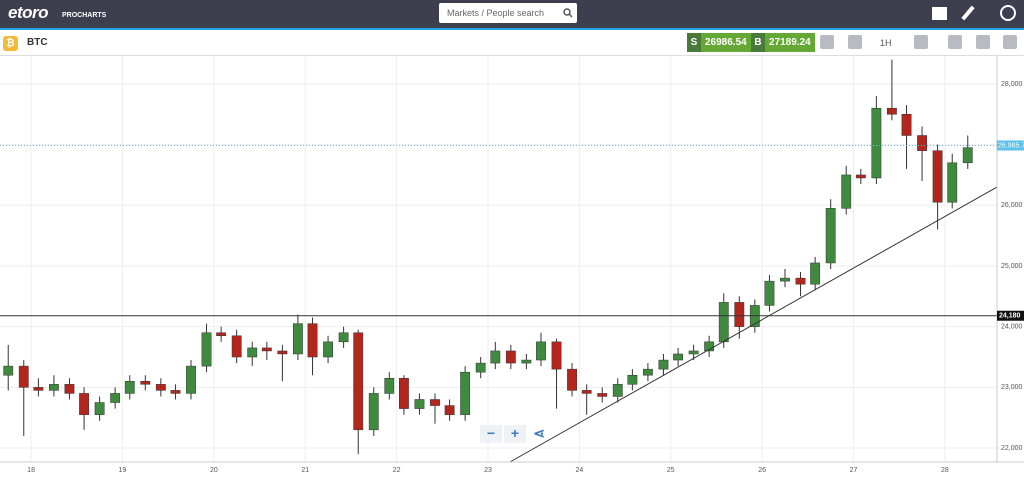 The image size is (1024, 478). What do you see at coordinates (305, 470) in the screenshot?
I see `x-tick-label: 21` at bounding box center [305, 470].